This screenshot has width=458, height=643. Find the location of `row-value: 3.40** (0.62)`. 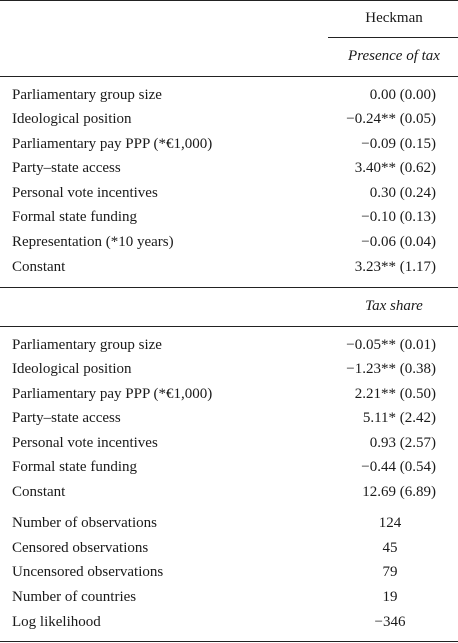

row-value: 3.40** (0.62) is located at coordinates (395, 168).